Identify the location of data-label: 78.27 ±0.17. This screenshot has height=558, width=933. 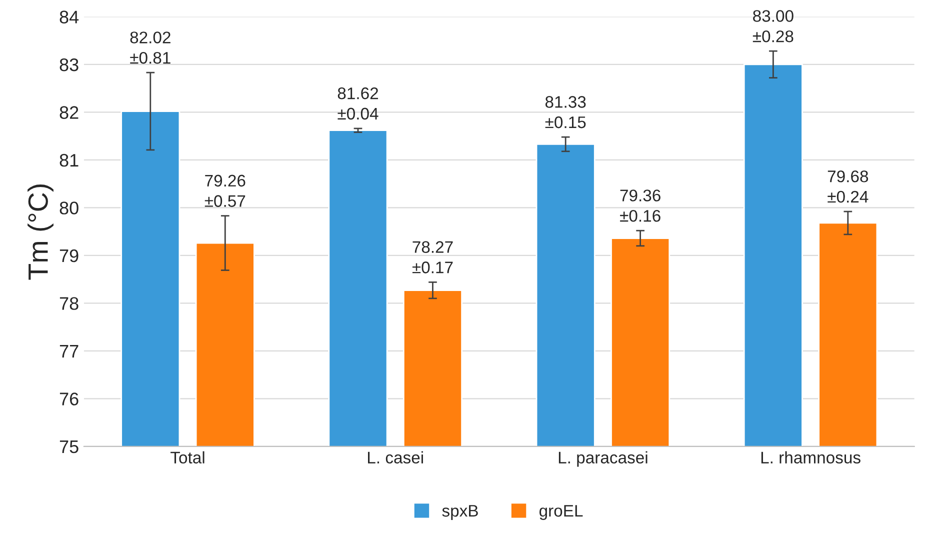
(432, 257).